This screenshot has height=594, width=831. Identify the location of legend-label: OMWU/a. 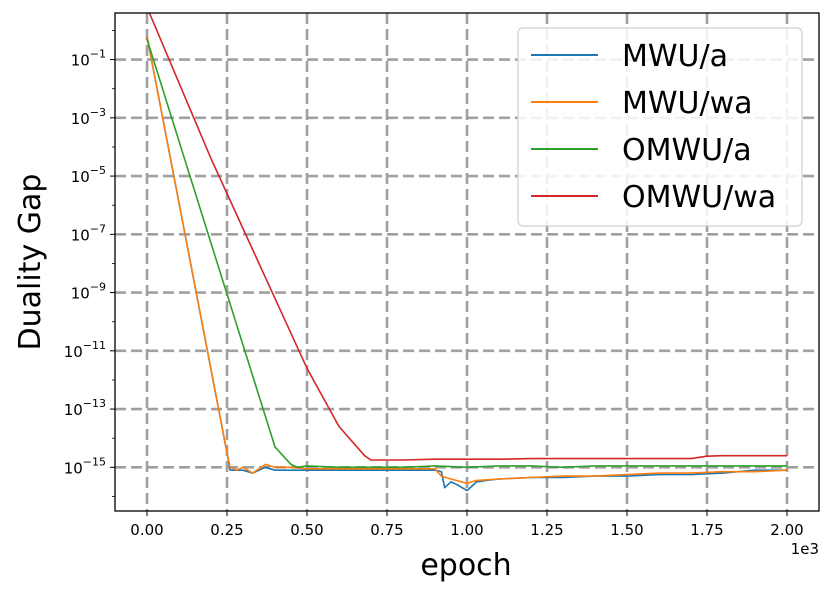
(687, 150).